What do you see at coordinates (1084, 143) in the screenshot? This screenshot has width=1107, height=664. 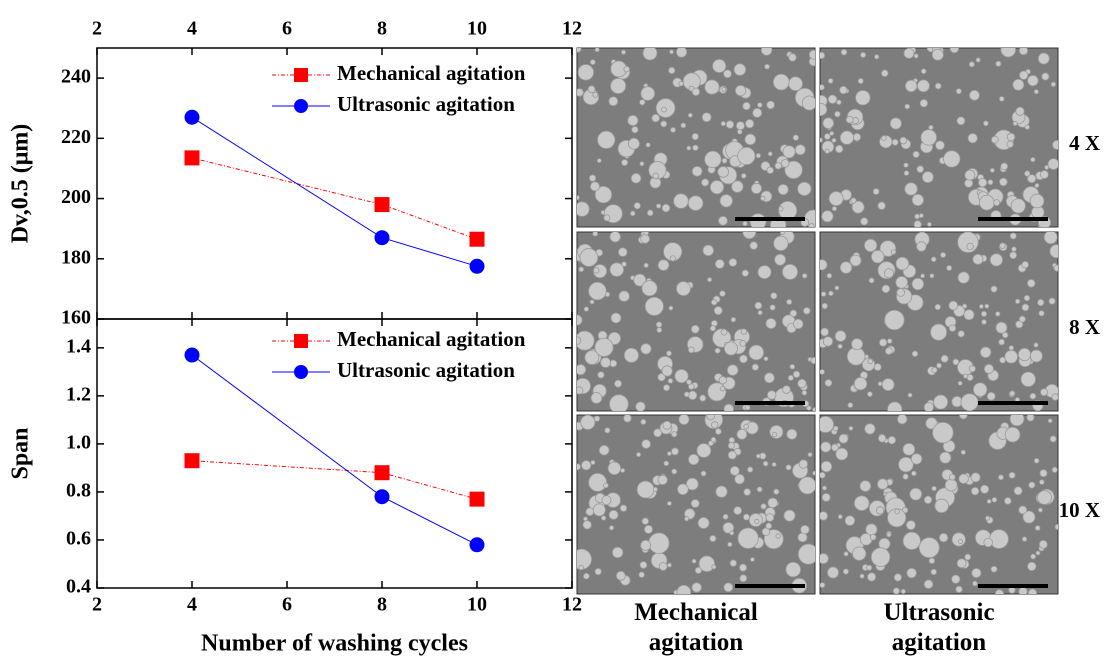 I see `row-label: 4 X` at bounding box center [1084, 143].